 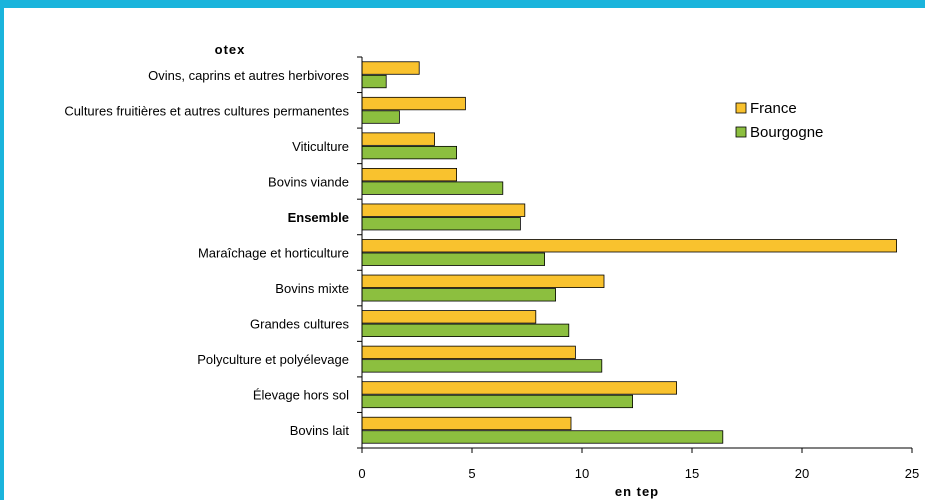 What do you see at coordinates (779, 120) in the screenshot?
I see `legend: France Bourgogne` at bounding box center [779, 120].